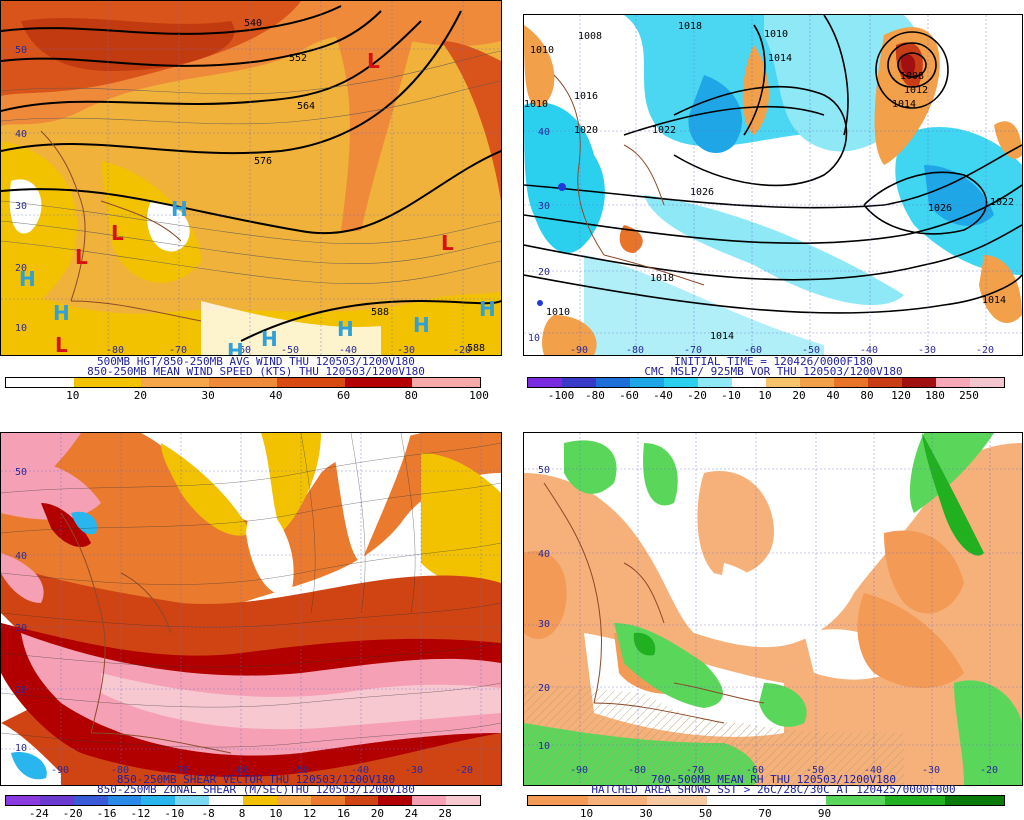  What do you see at coordinates (561, 395) in the screenshot?
I see `colorbar-tick-label: -100` at bounding box center [561, 395].